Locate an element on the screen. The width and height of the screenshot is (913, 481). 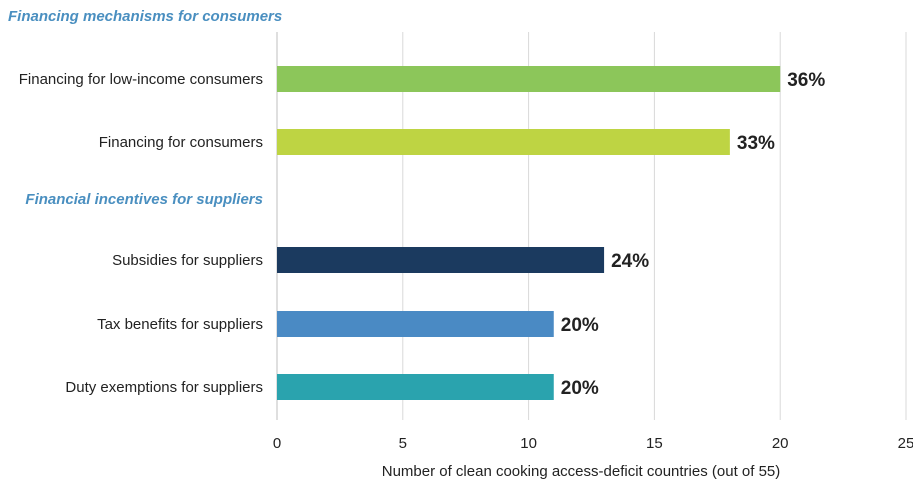
value-label: 24% is located at coordinates (630, 261).